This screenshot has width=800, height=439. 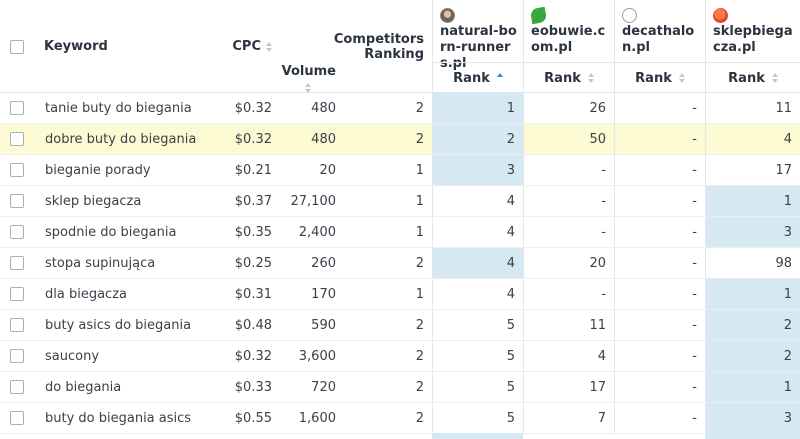 I want to click on keyword-cell: tanie buty do biegania, so click(x=118, y=108).